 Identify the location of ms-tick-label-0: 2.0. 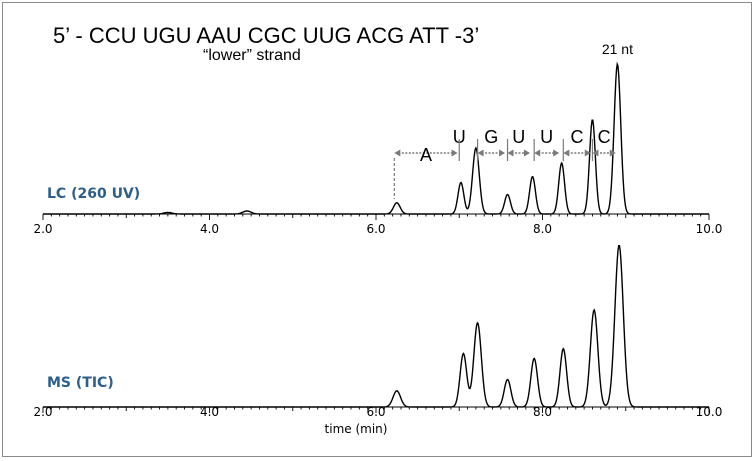
(42, 412).